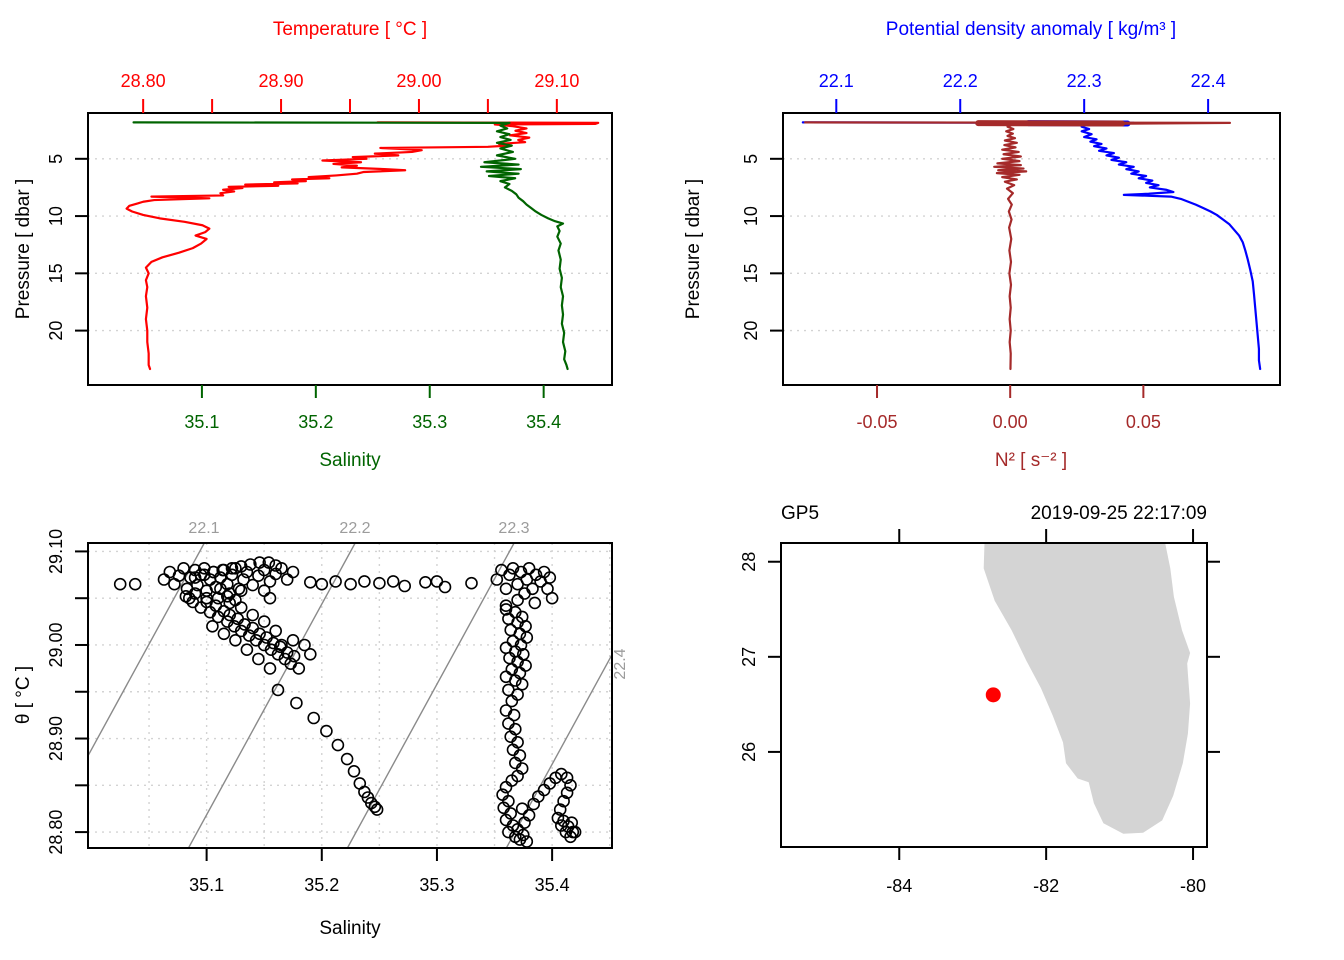  What do you see at coordinates (836, 81) in the screenshot?
I see `tick-label: 22.1` at bounding box center [836, 81].